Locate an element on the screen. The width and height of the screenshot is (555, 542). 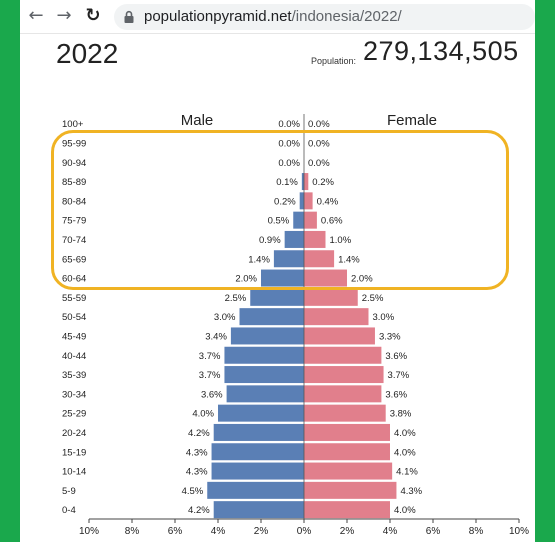
age-group-label: 10-14 is located at coordinates (74, 472).